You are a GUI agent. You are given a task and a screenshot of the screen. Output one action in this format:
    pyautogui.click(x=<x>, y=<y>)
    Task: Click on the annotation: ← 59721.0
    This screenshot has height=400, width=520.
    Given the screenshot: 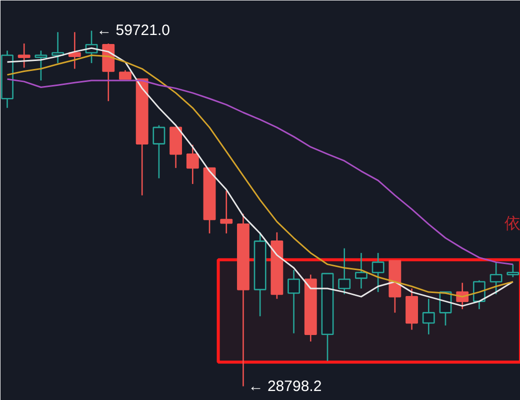 What is the action you would take?
    pyautogui.click(x=133, y=31)
    